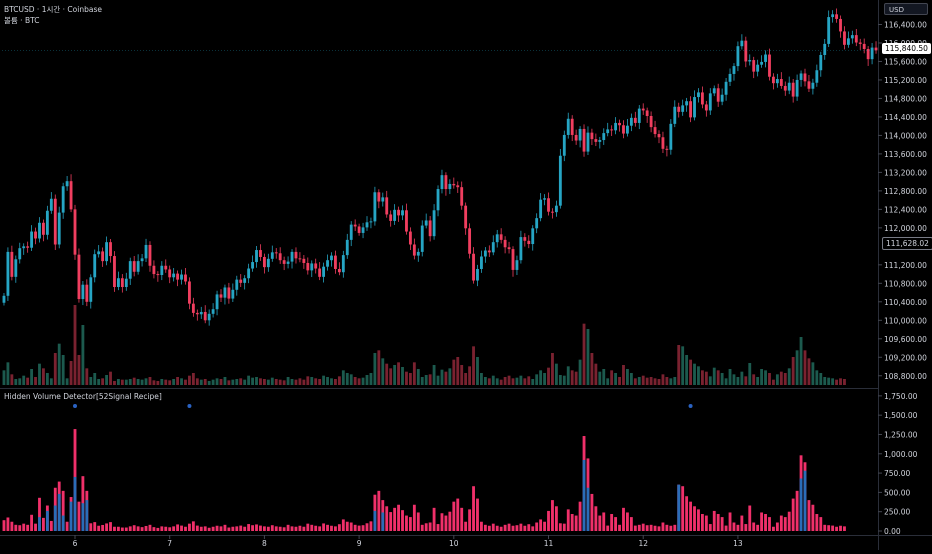 The width and height of the screenshot is (932, 554). What do you see at coordinates (169, 543) in the screenshot?
I see `time-tick-label: 7` at bounding box center [169, 543].